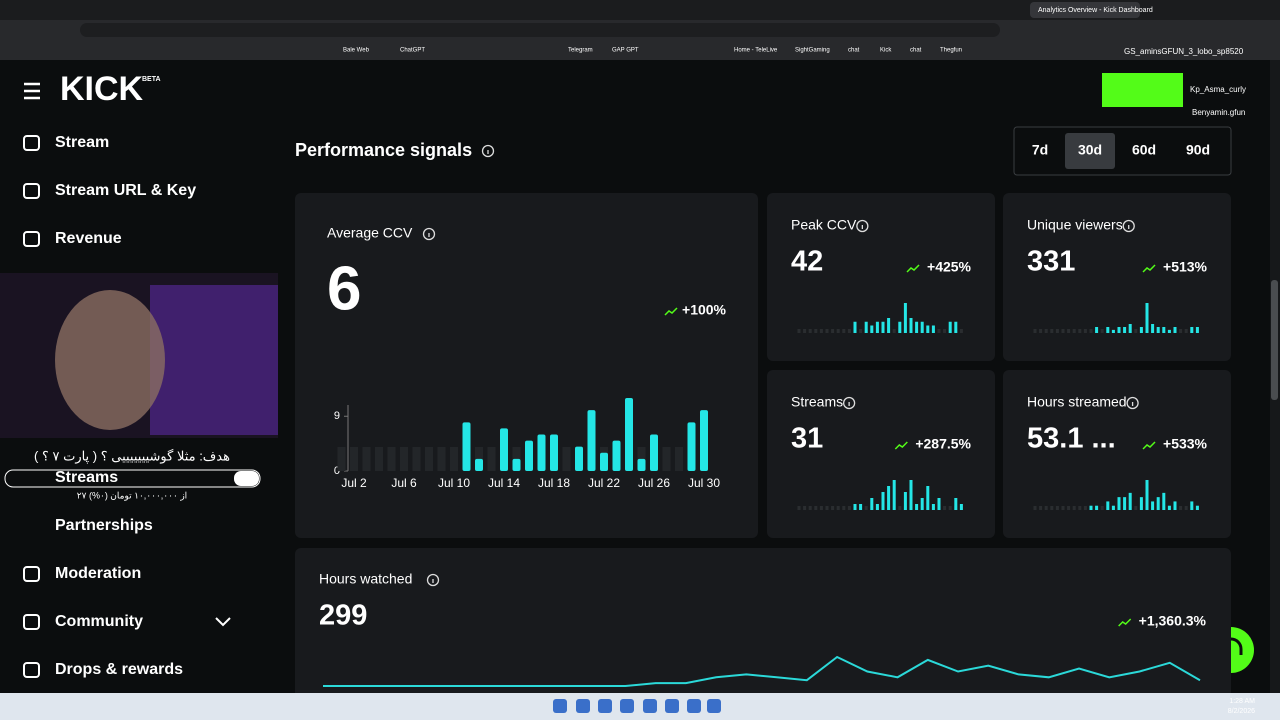  I want to click on scrollbar-thumb, so click(1274, 340).